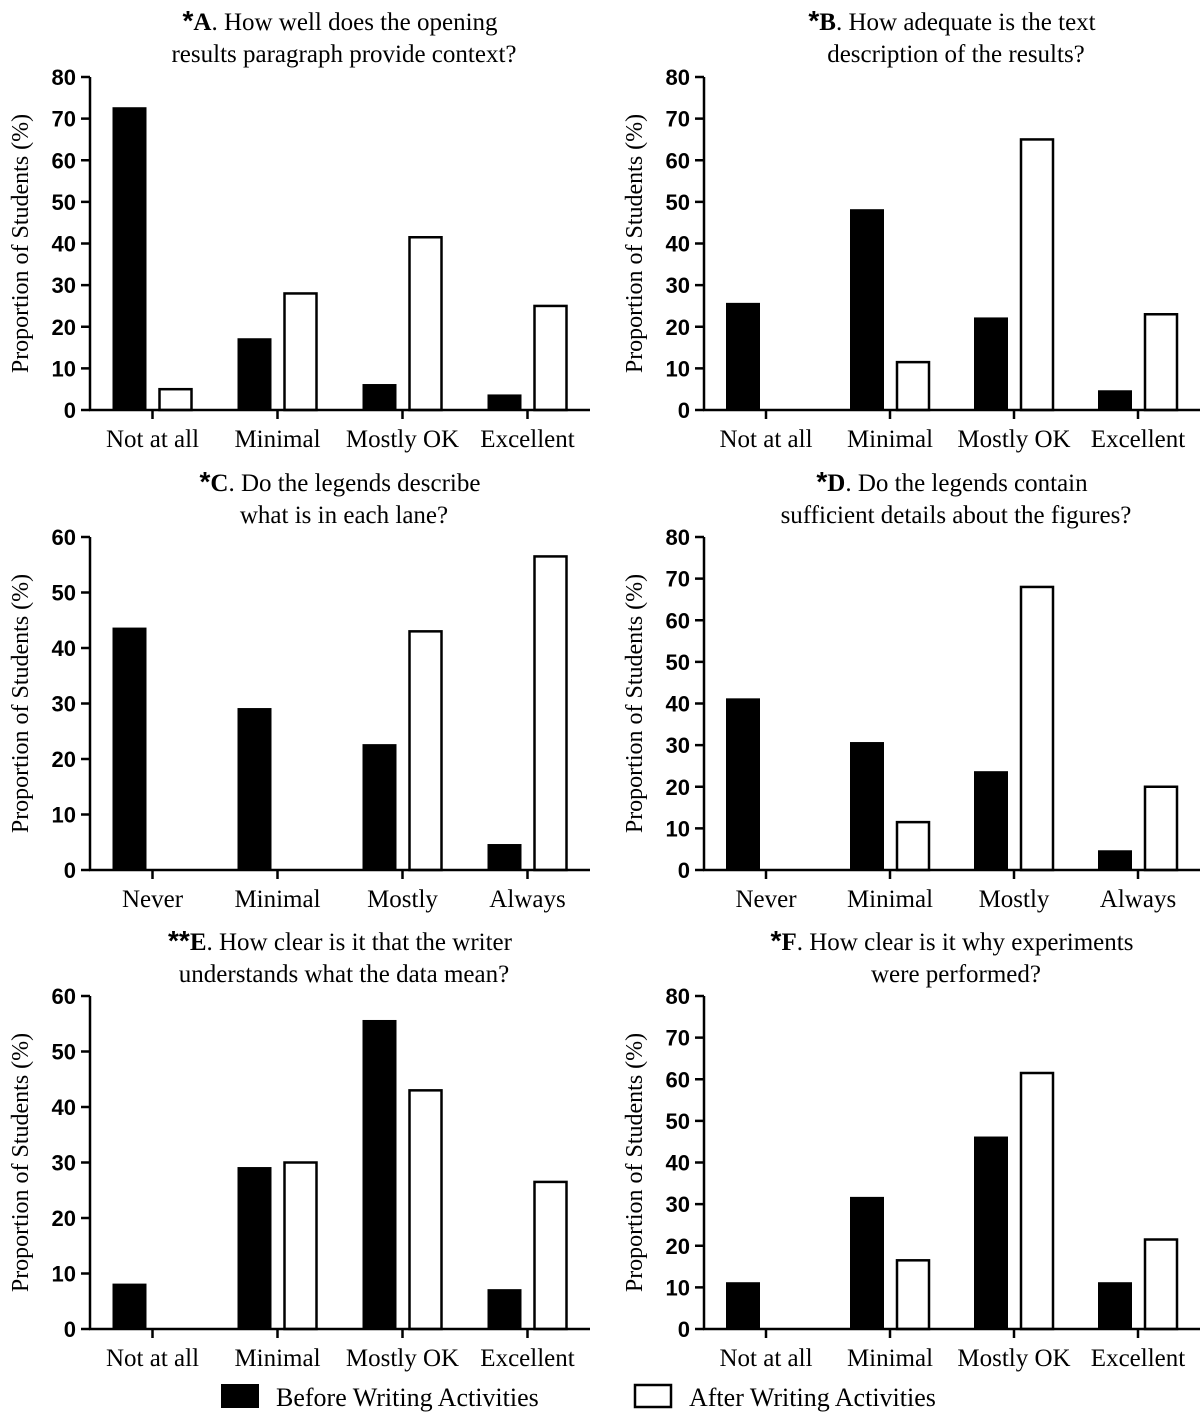 The image size is (1202, 1412). I want to click on panel-letter: B, so click(827, 22).